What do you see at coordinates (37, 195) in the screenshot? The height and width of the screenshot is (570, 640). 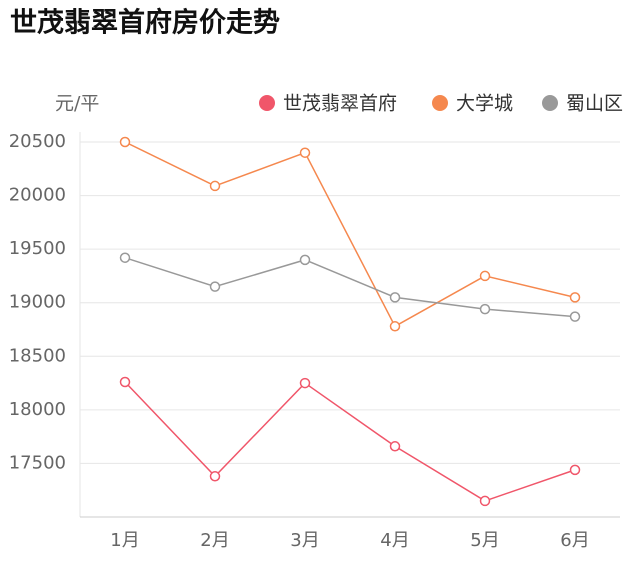 I see `y-tick-label: 20000` at bounding box center [37, 195].